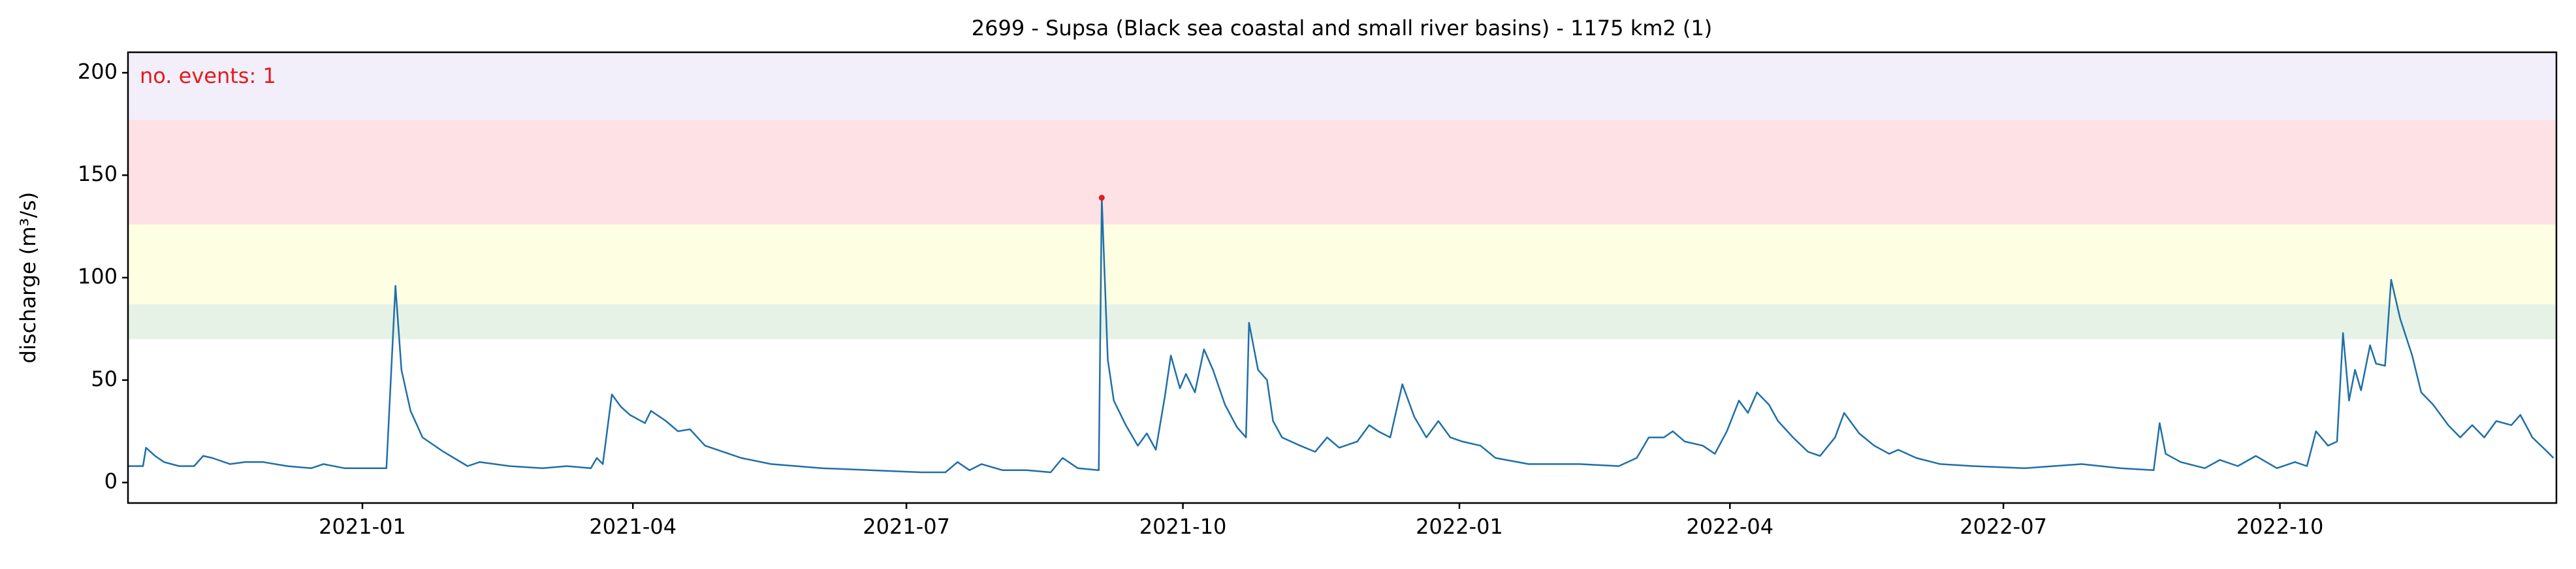 Image resolution: width=2576 pixels, height=569 pixels. What do you see at coordinates (208, 75) in the screenshot?
I see `annotation: no. events: 1` at bounding box center [208, 75].